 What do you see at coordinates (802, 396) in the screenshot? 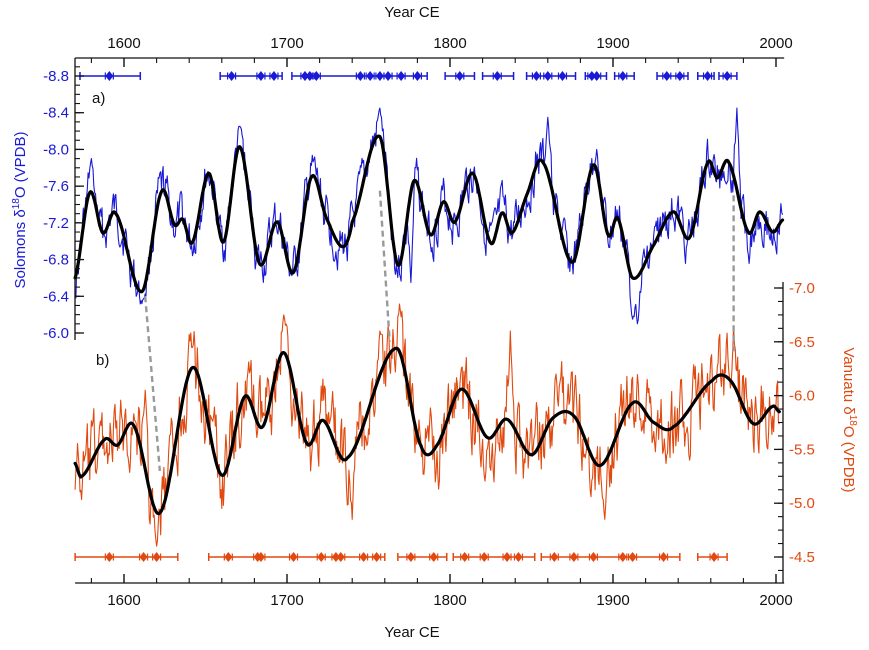
I see `y-tick-label-b: -6.0` at bounding box center [802, 396].